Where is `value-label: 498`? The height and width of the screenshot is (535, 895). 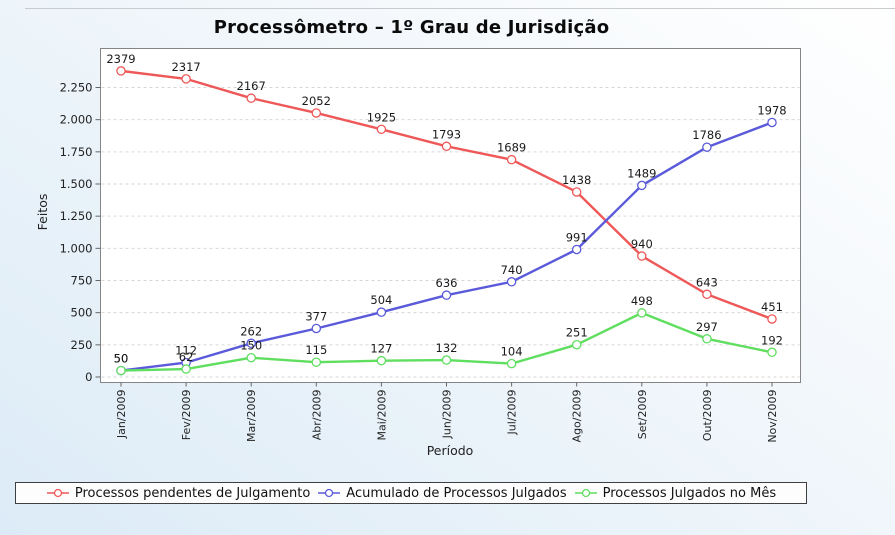 value-label: 498 is located at coordinates (642, 301).